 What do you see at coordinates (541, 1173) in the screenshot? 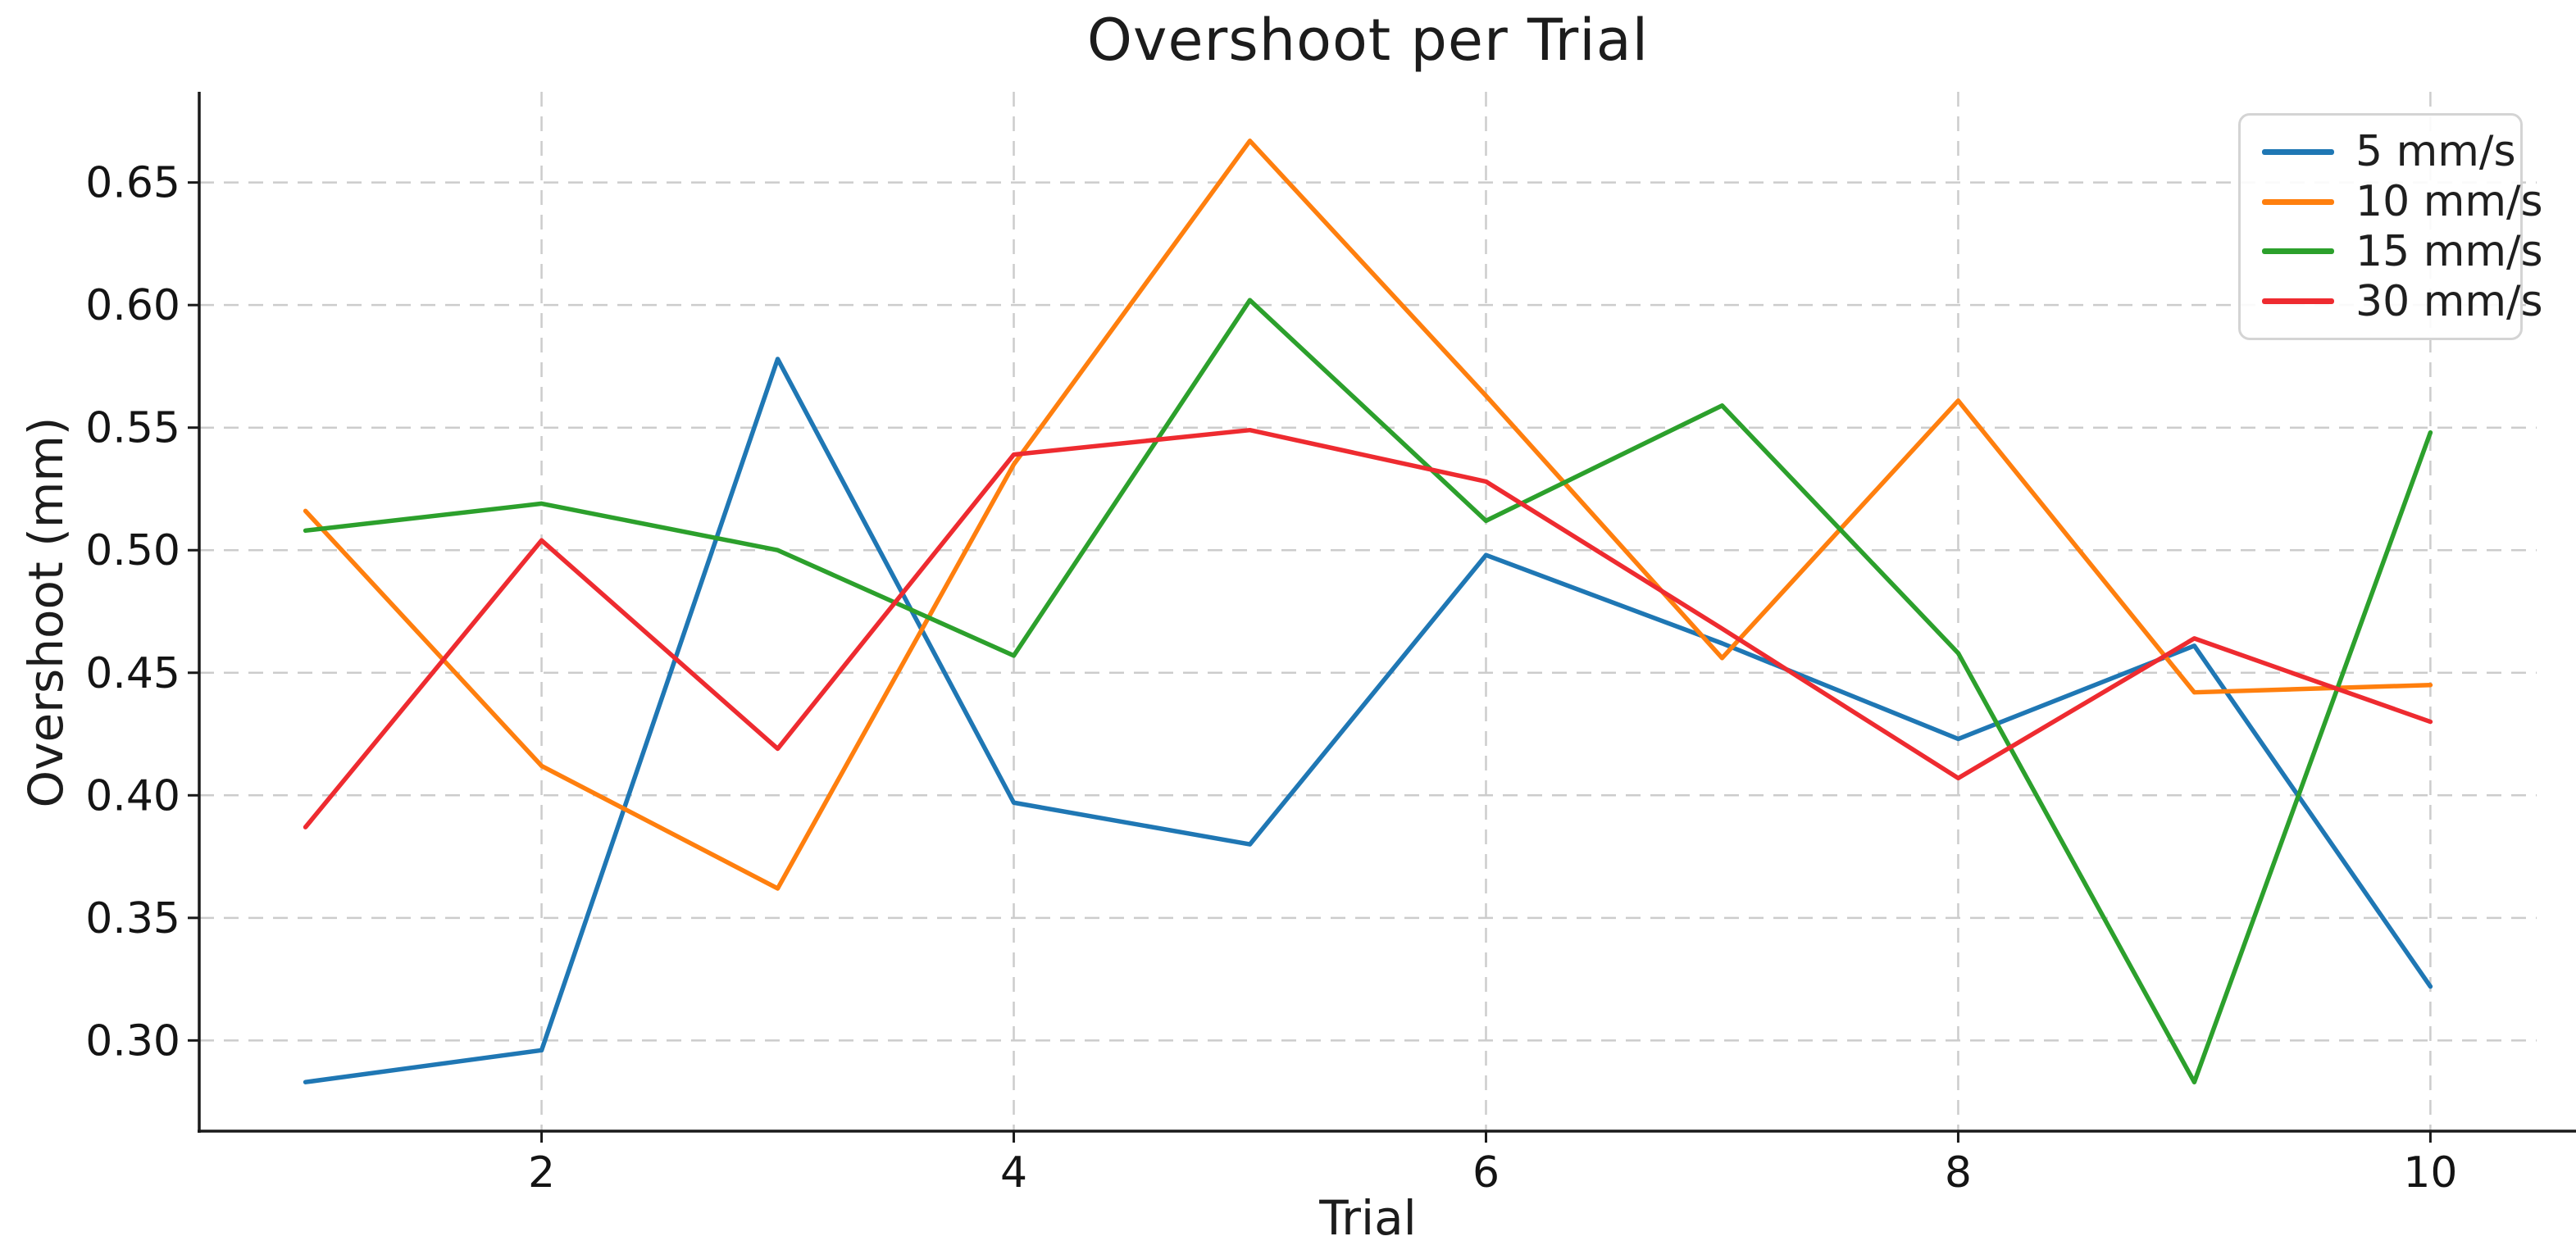
I see `x-tick-label: 2` at bounding box center [541, 1173].